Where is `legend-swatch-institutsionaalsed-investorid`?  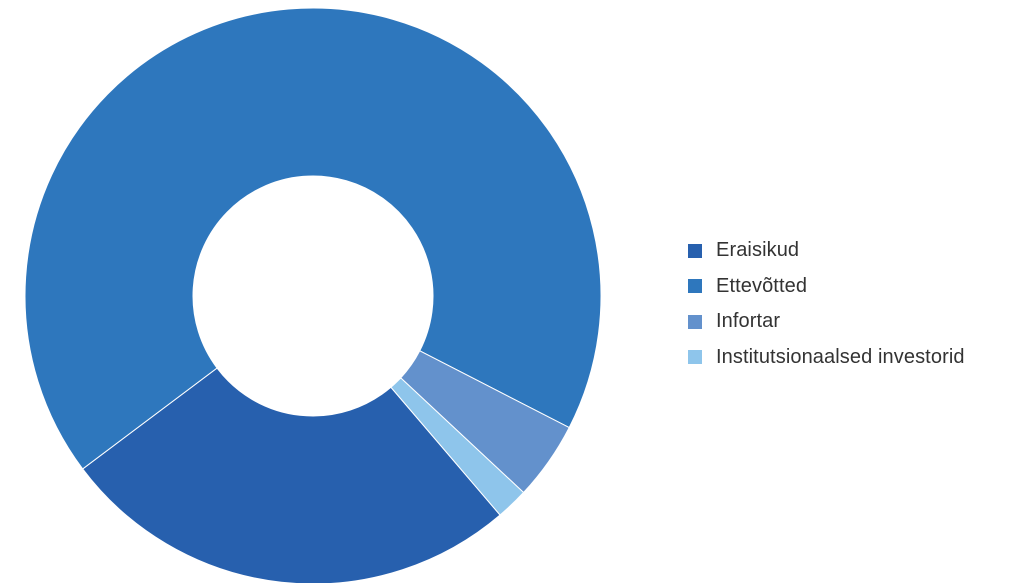 legend-swatch-institutsionaalsed-investorid is located at coordinates (695, 357).